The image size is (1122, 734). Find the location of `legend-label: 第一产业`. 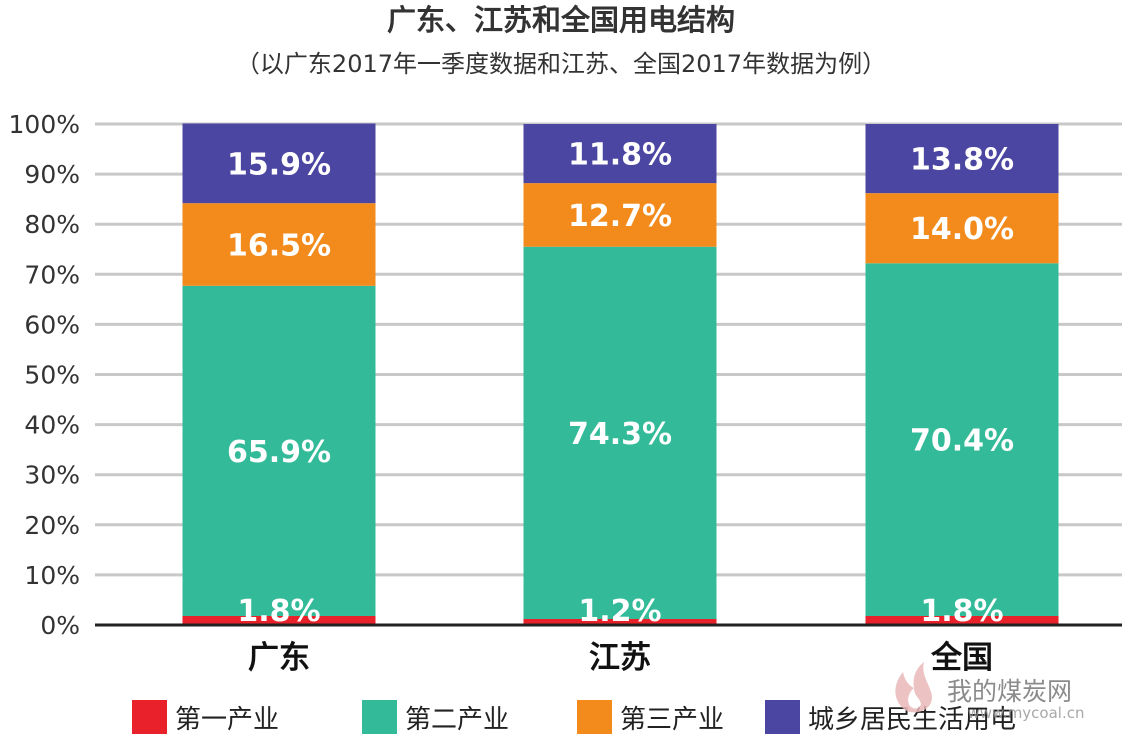

legend-label: 第一产业 is located at coordinates (227, 719).